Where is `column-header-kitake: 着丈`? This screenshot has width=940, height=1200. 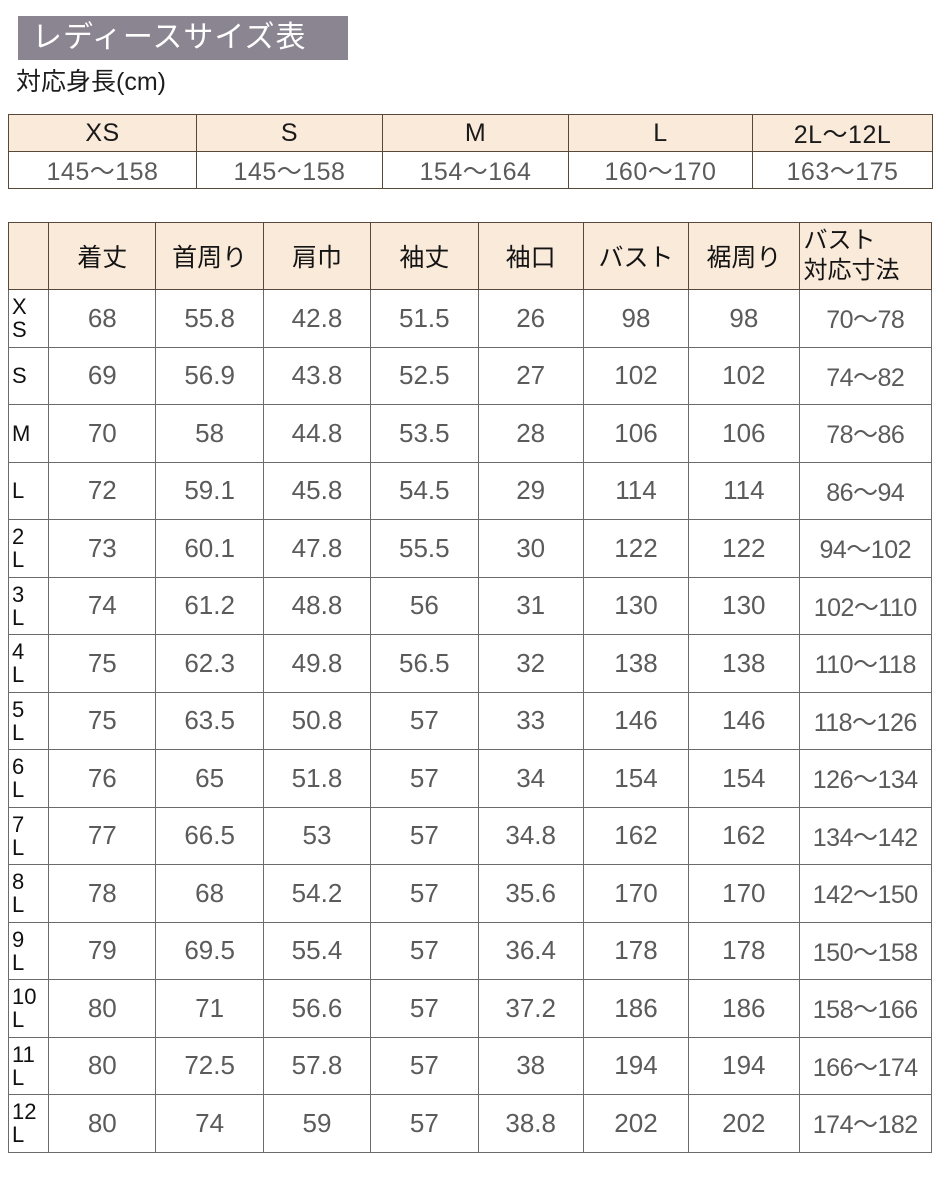
column-header-kitake: 着丈 is located at coordinates (102, 256).